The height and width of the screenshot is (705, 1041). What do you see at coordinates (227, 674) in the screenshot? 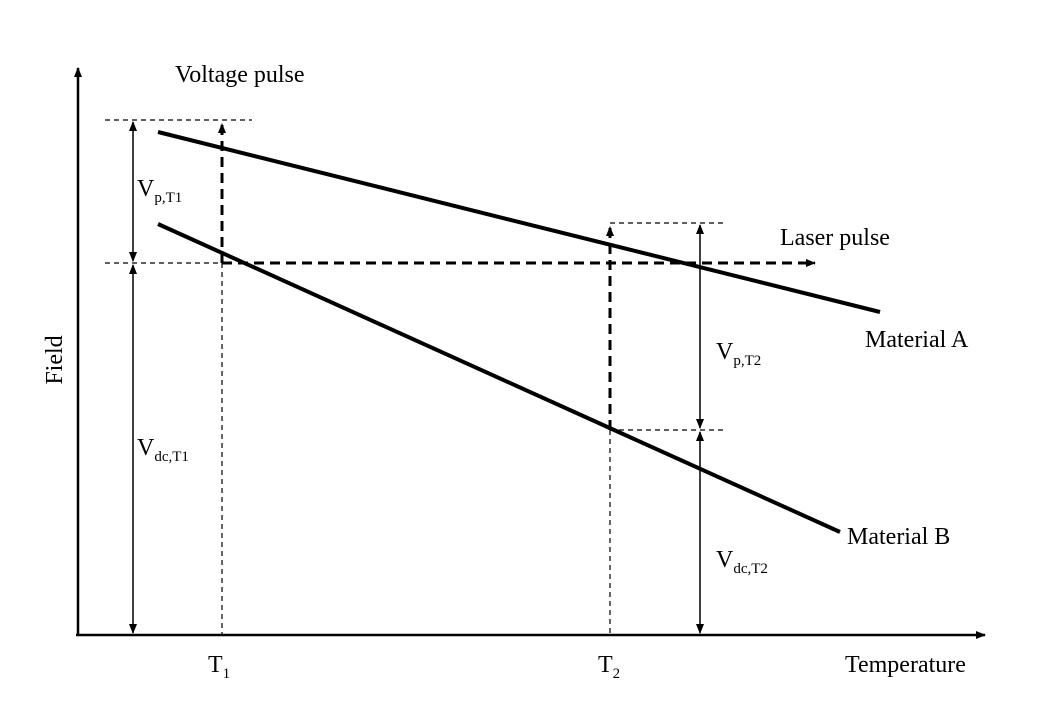
I see `subscript: 1` at bounding box center [227, 674].